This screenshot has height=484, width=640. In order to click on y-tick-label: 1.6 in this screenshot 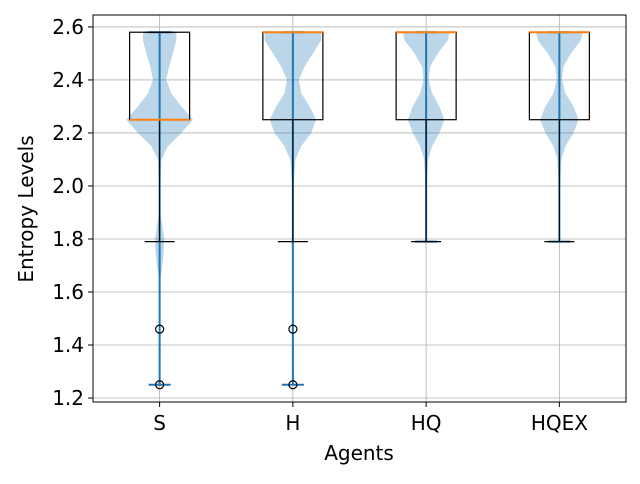, I will do `click(68, 292)`.